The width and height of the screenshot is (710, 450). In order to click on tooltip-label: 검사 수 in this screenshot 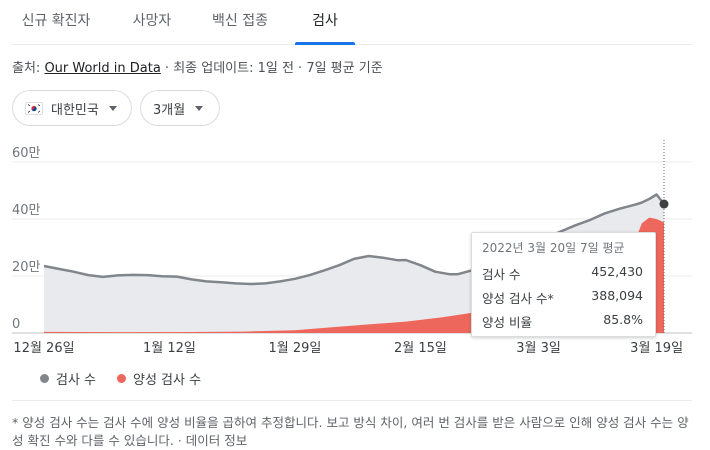, I will do `click(501, 274)`.